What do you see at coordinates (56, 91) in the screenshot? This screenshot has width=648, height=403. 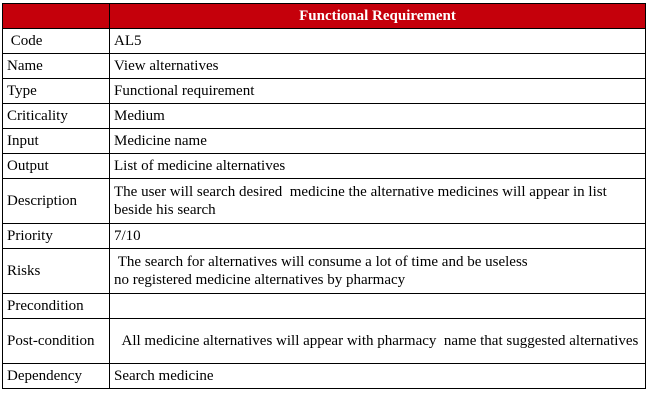 I see `row-label: Type` at bounding box center [56, 91].